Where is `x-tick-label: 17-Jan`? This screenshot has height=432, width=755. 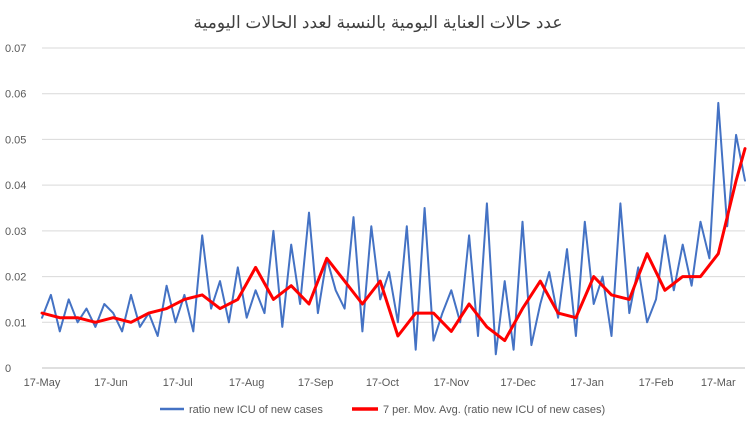 x-tick-label: 17-Jan is located at coordinates (587, 383).